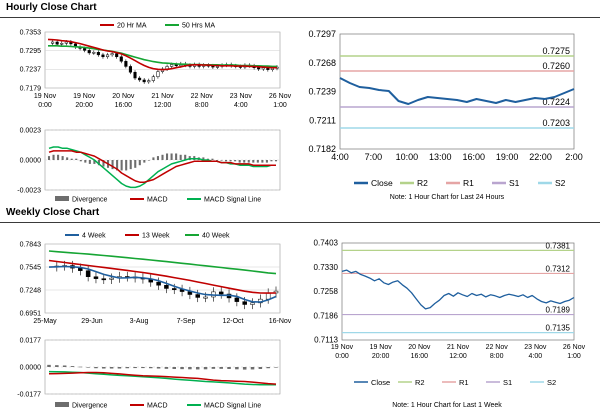 The image size is (600, 413). Describe the element at coordinates (407, 157) in the screenshot. I see `hourly-24h-xtick-label: 10:00` at that location.